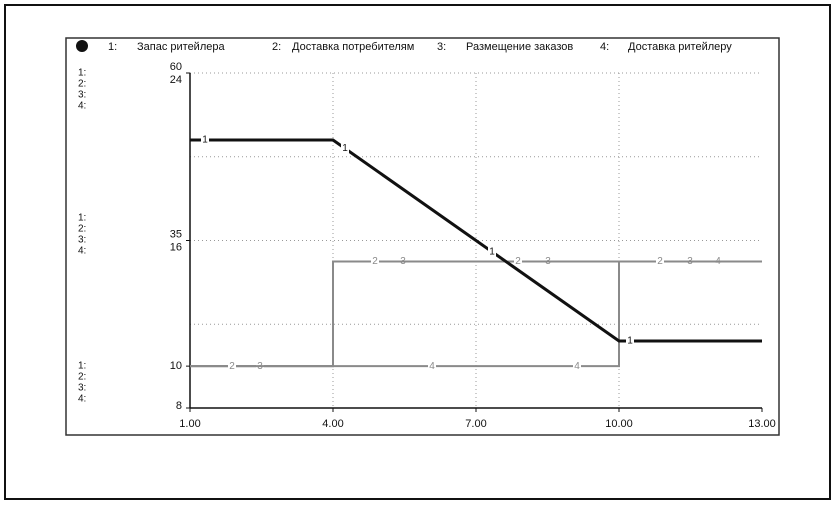 This screenshot has height=509, width=837. I want to click on y2-tick-label: 24, so click(176, 80).